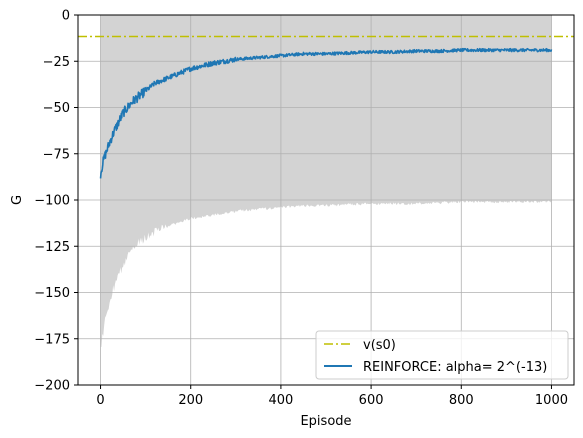 The width and height of the screenshot is (583, 438). I want to click on y-tick-label: −25, so click(56, 62).